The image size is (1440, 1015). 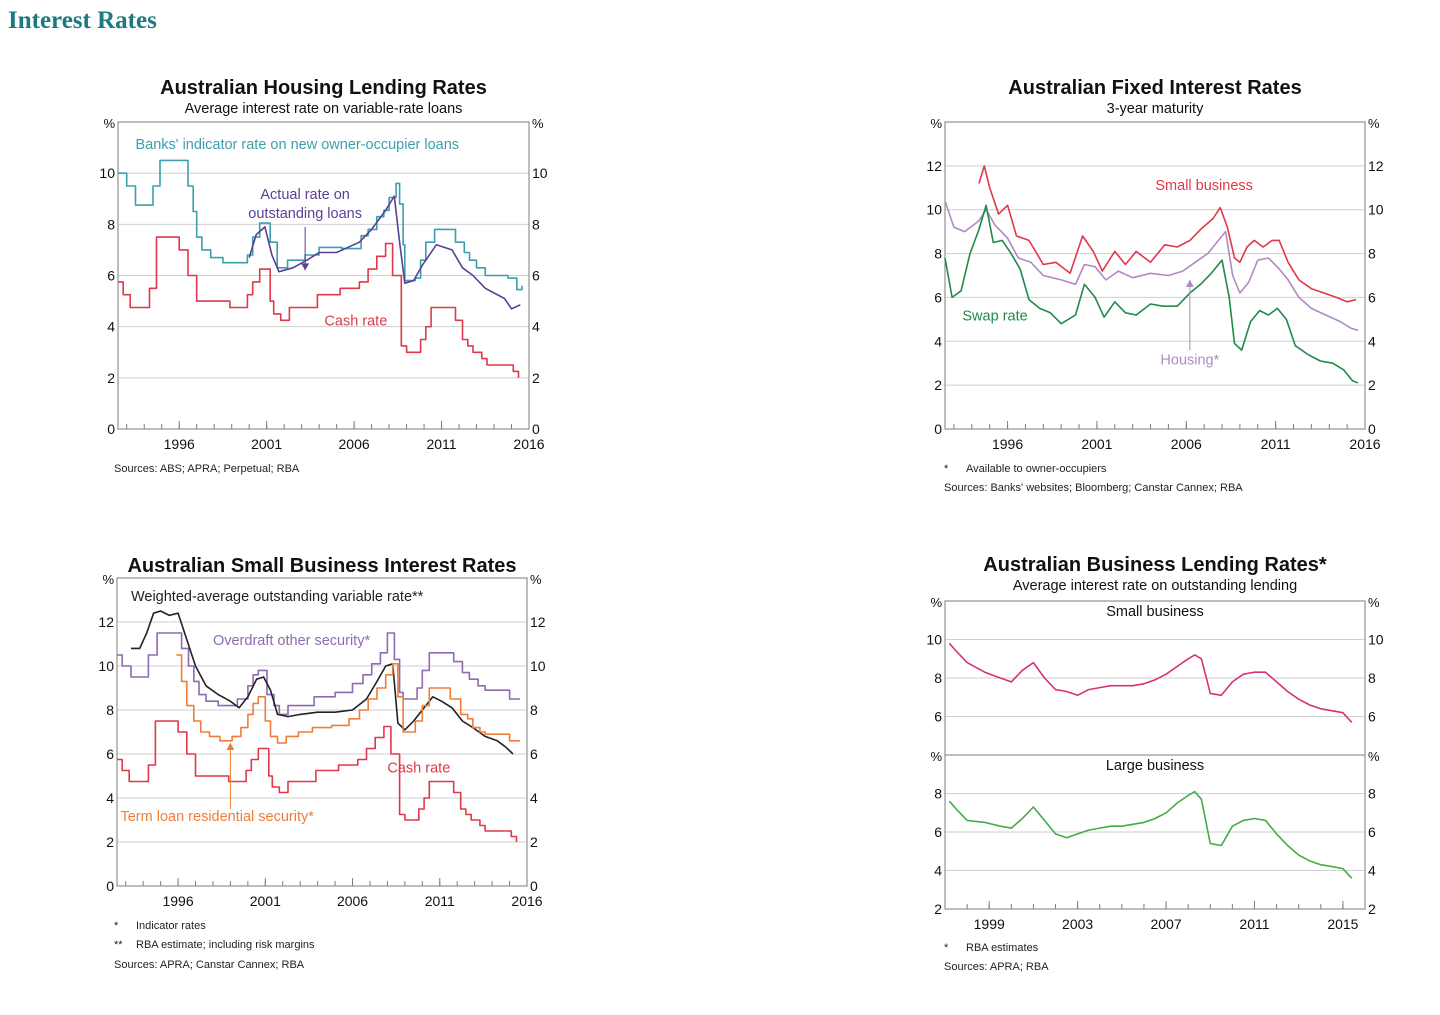 I want to click on chart-3-source-note: Sources: APRA; RBA, so click(x=996, y=967).